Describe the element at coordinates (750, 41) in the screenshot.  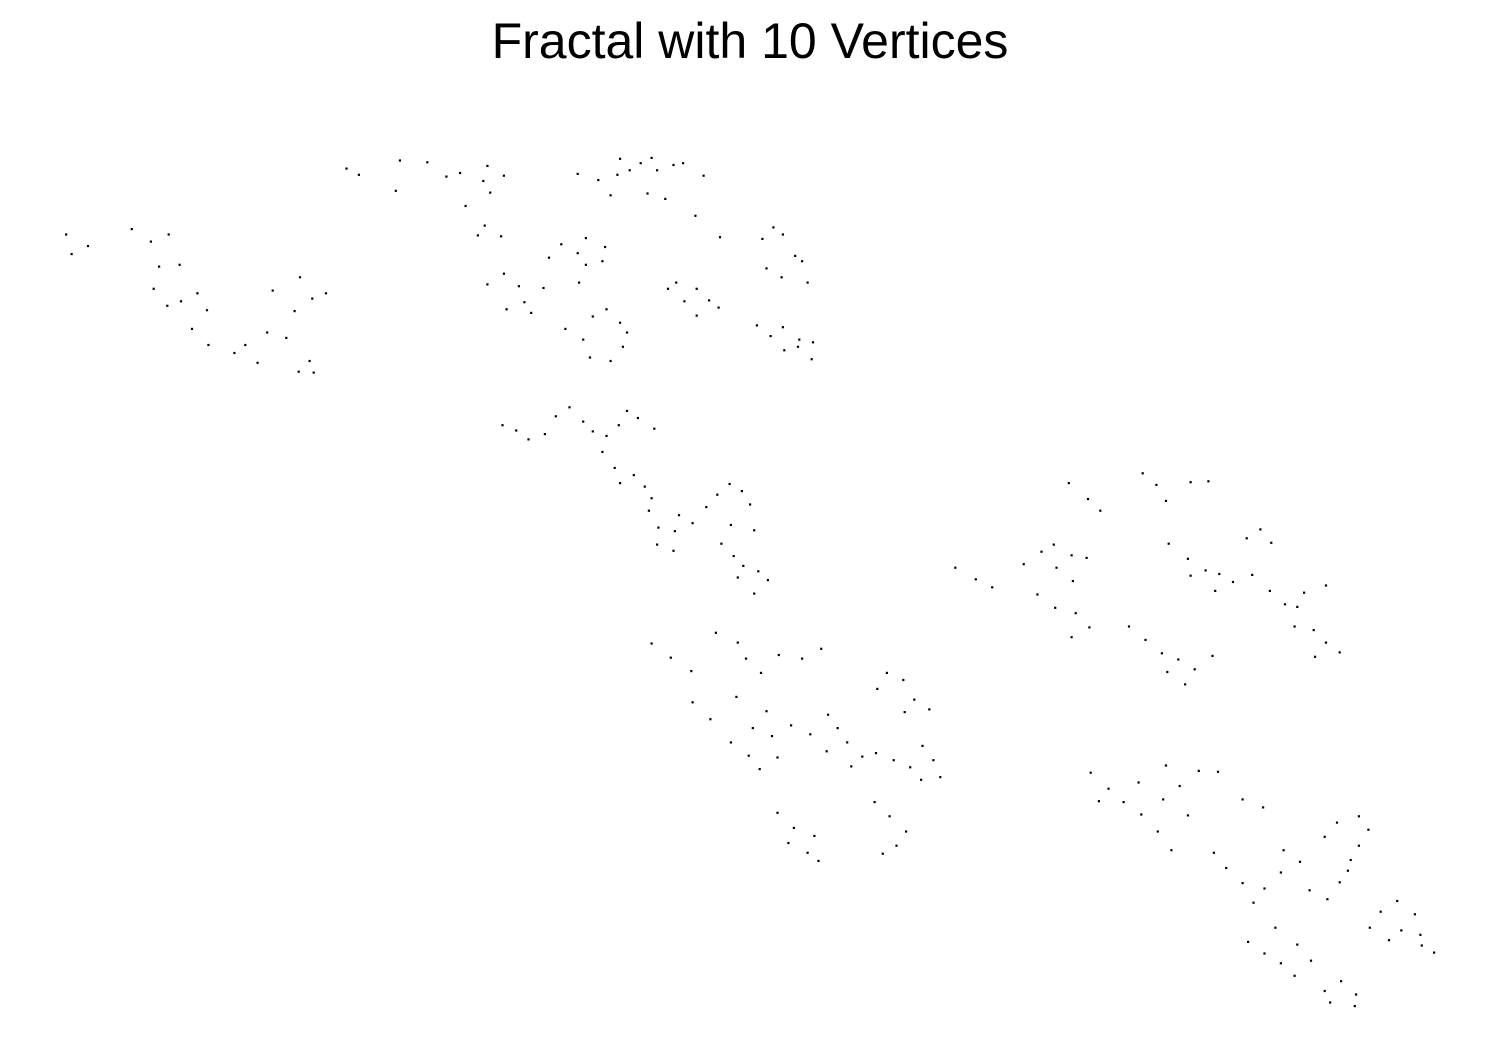
I see `chart-title: Fractal with 10 Vertices` at that location.